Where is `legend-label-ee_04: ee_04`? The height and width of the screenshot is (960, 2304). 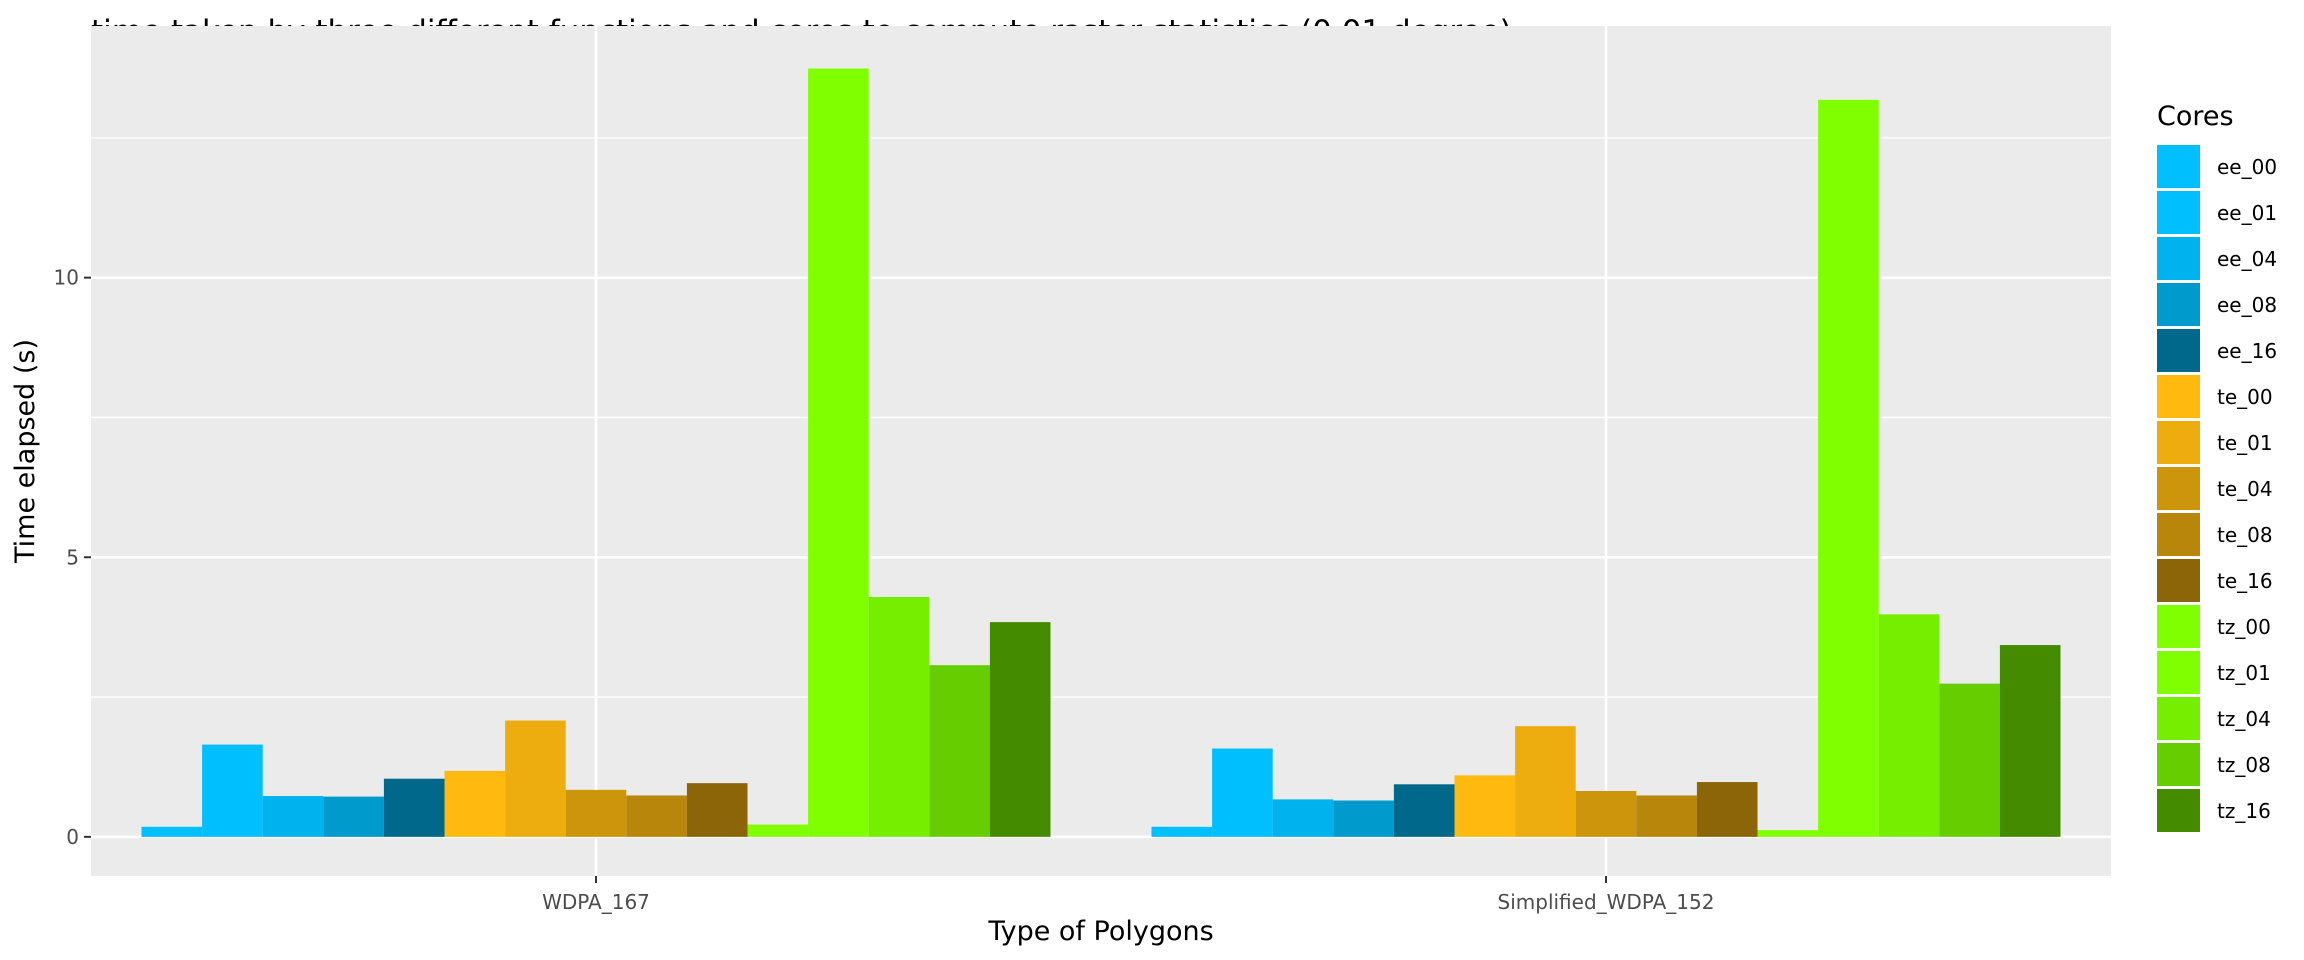
legend-label-ee_04: ee_04 is located at coordinates (2247, 259).